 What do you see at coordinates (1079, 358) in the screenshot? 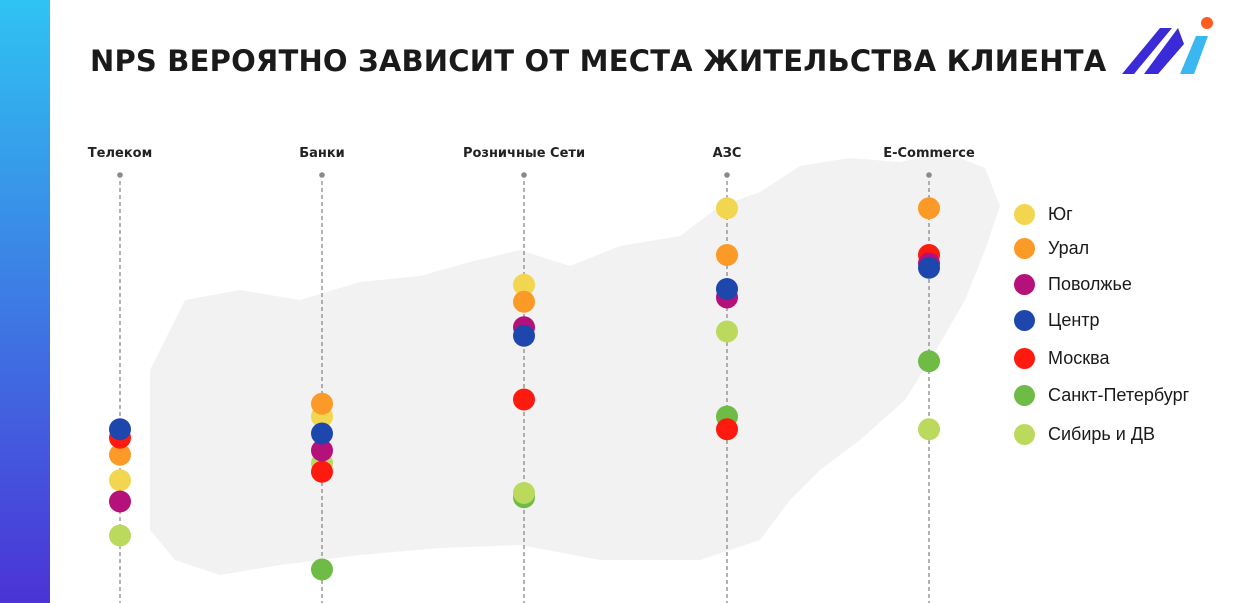
I see `legend-label: Москва` at bounding box center [1079, 358].